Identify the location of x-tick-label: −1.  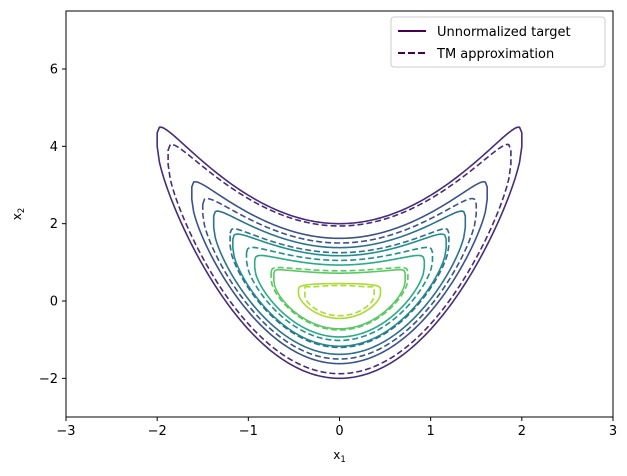
(248, 431).